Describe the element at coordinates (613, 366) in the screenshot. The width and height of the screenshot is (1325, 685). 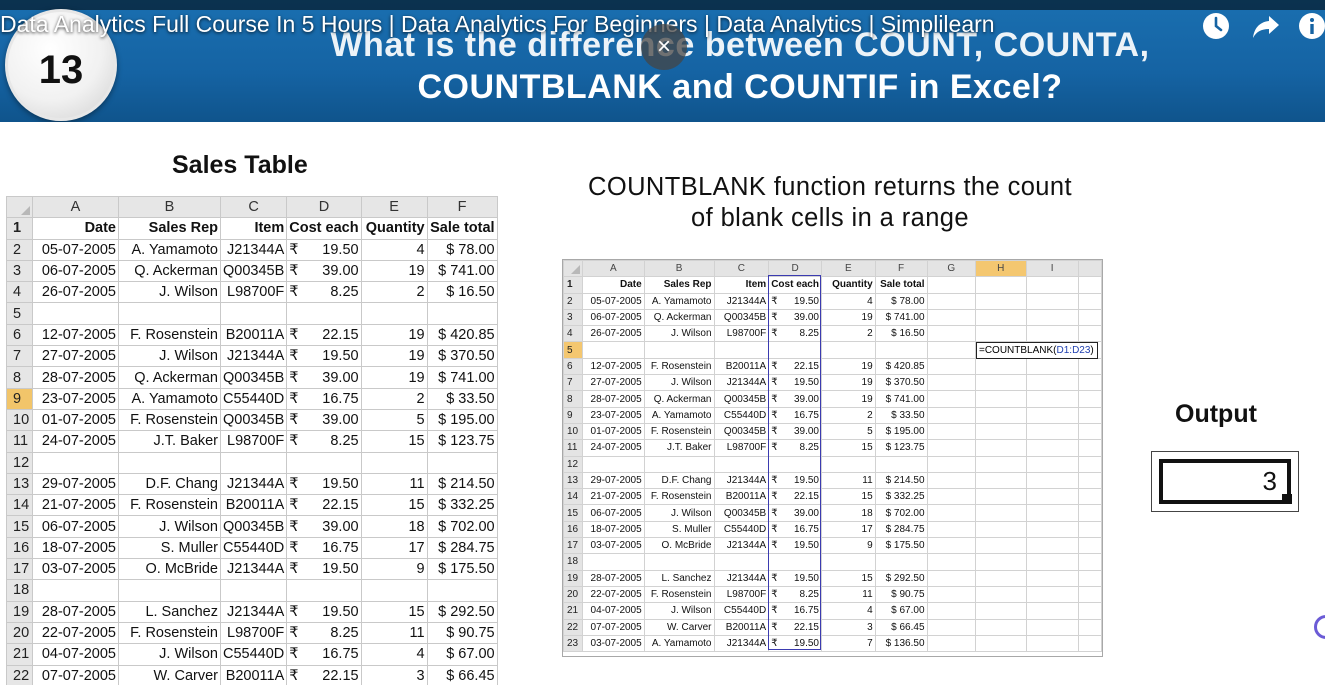
I see `table-cell: 12-07-2005` at that location.